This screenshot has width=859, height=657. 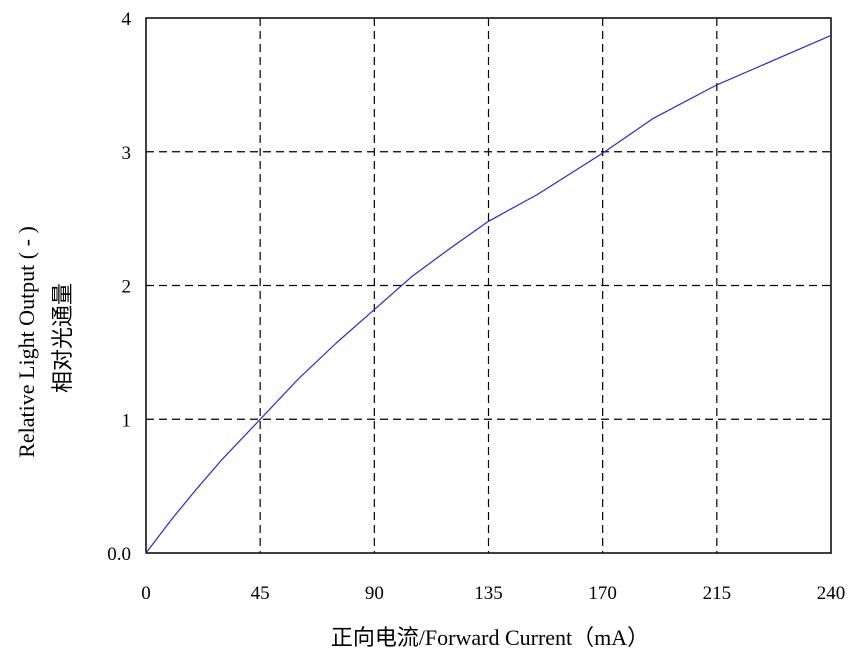 I want to click on x-tick-label: 170, so click(x=602, y=593).